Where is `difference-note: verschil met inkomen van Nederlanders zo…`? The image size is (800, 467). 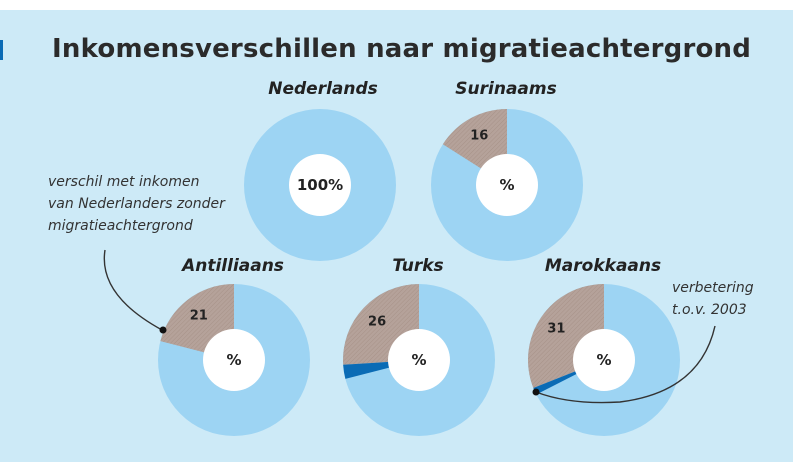
difference-note: verschil met inkomen van Nederlanders zo… is located at coordinates (136, 204).